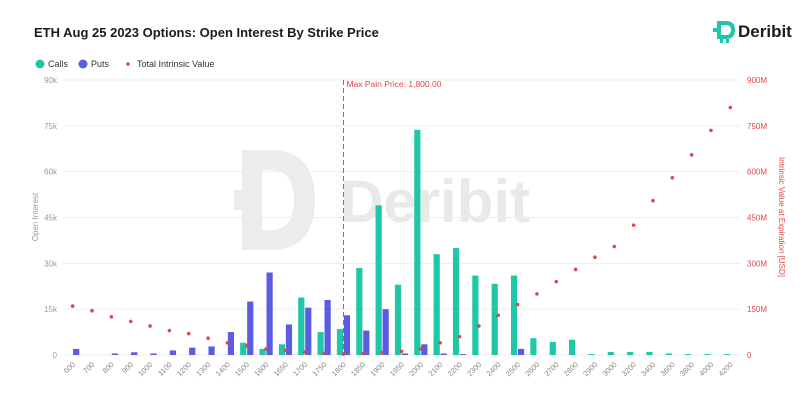  Describe the element at coordinates (358, 369) in the screenshot. I see `x-tick-label: 1850` at that location.